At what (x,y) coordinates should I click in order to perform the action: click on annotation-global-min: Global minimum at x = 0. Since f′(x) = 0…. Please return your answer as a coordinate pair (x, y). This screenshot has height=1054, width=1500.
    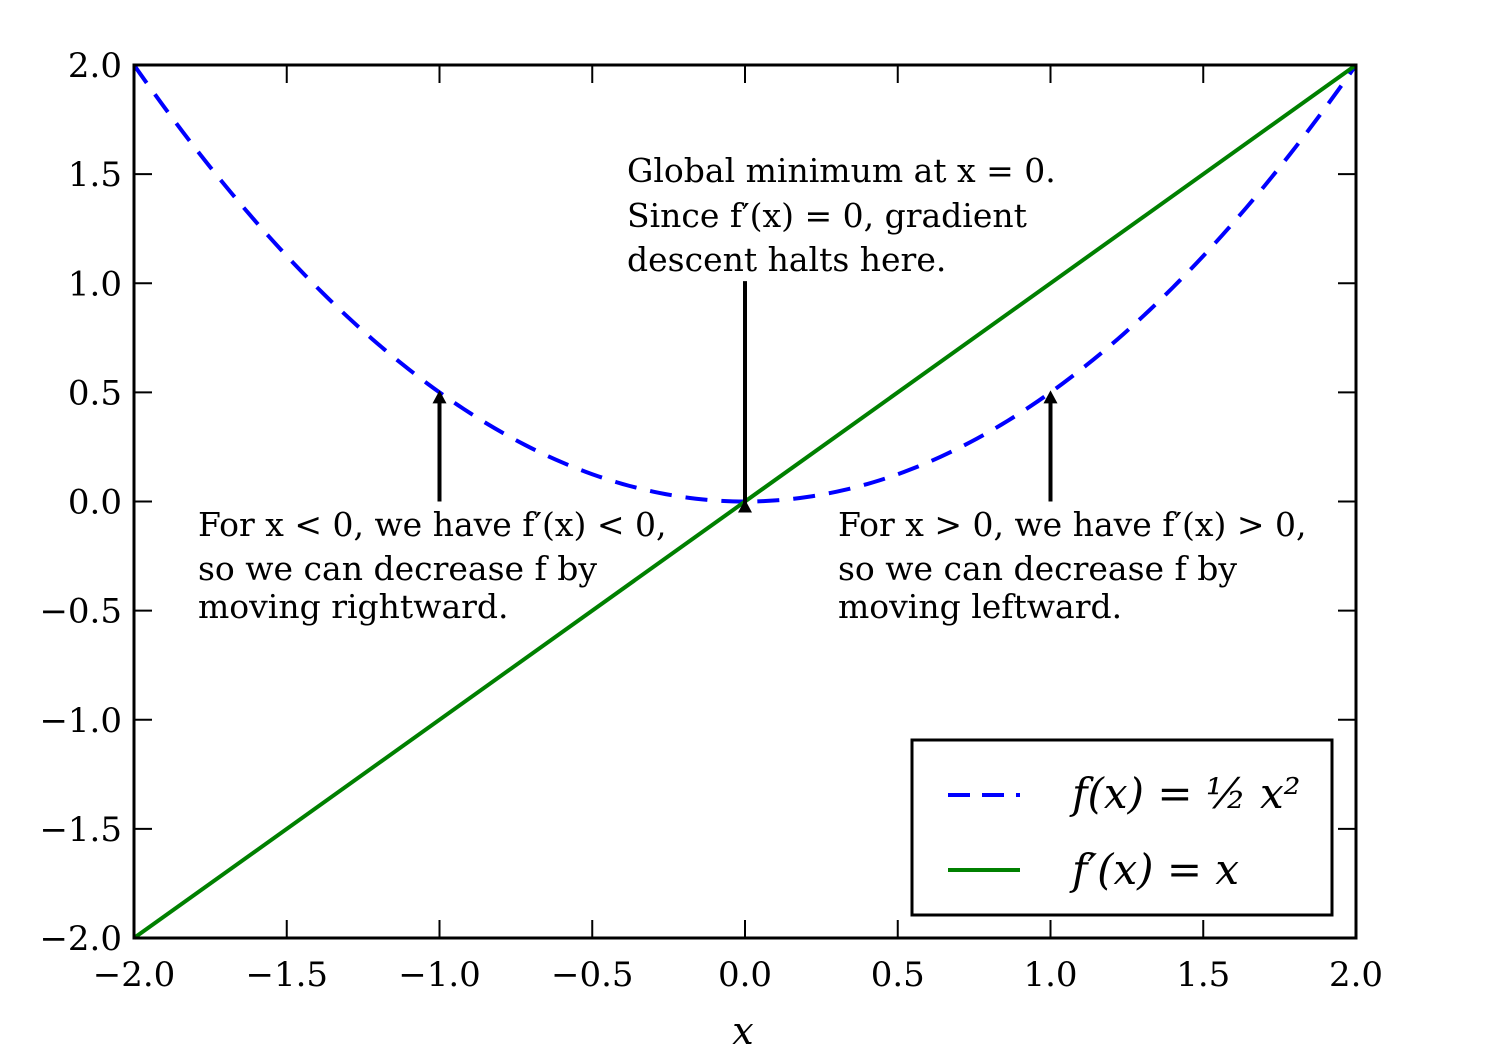
    Looking at the image, I should click on (846, 215).